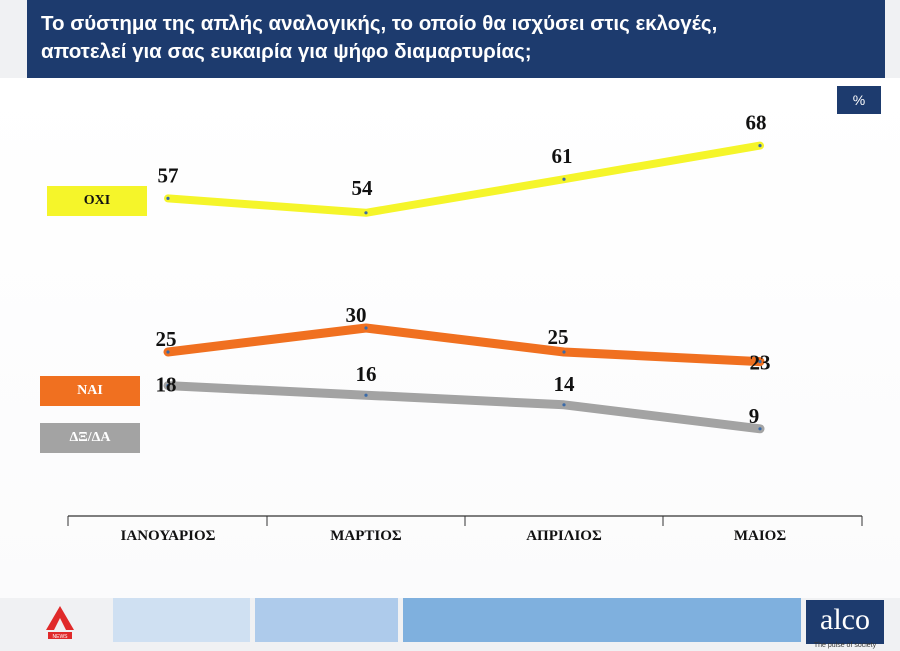  I want to click on x-tick-label: ΑΠΡΙΛΙΟΣ, so click(564, 536).